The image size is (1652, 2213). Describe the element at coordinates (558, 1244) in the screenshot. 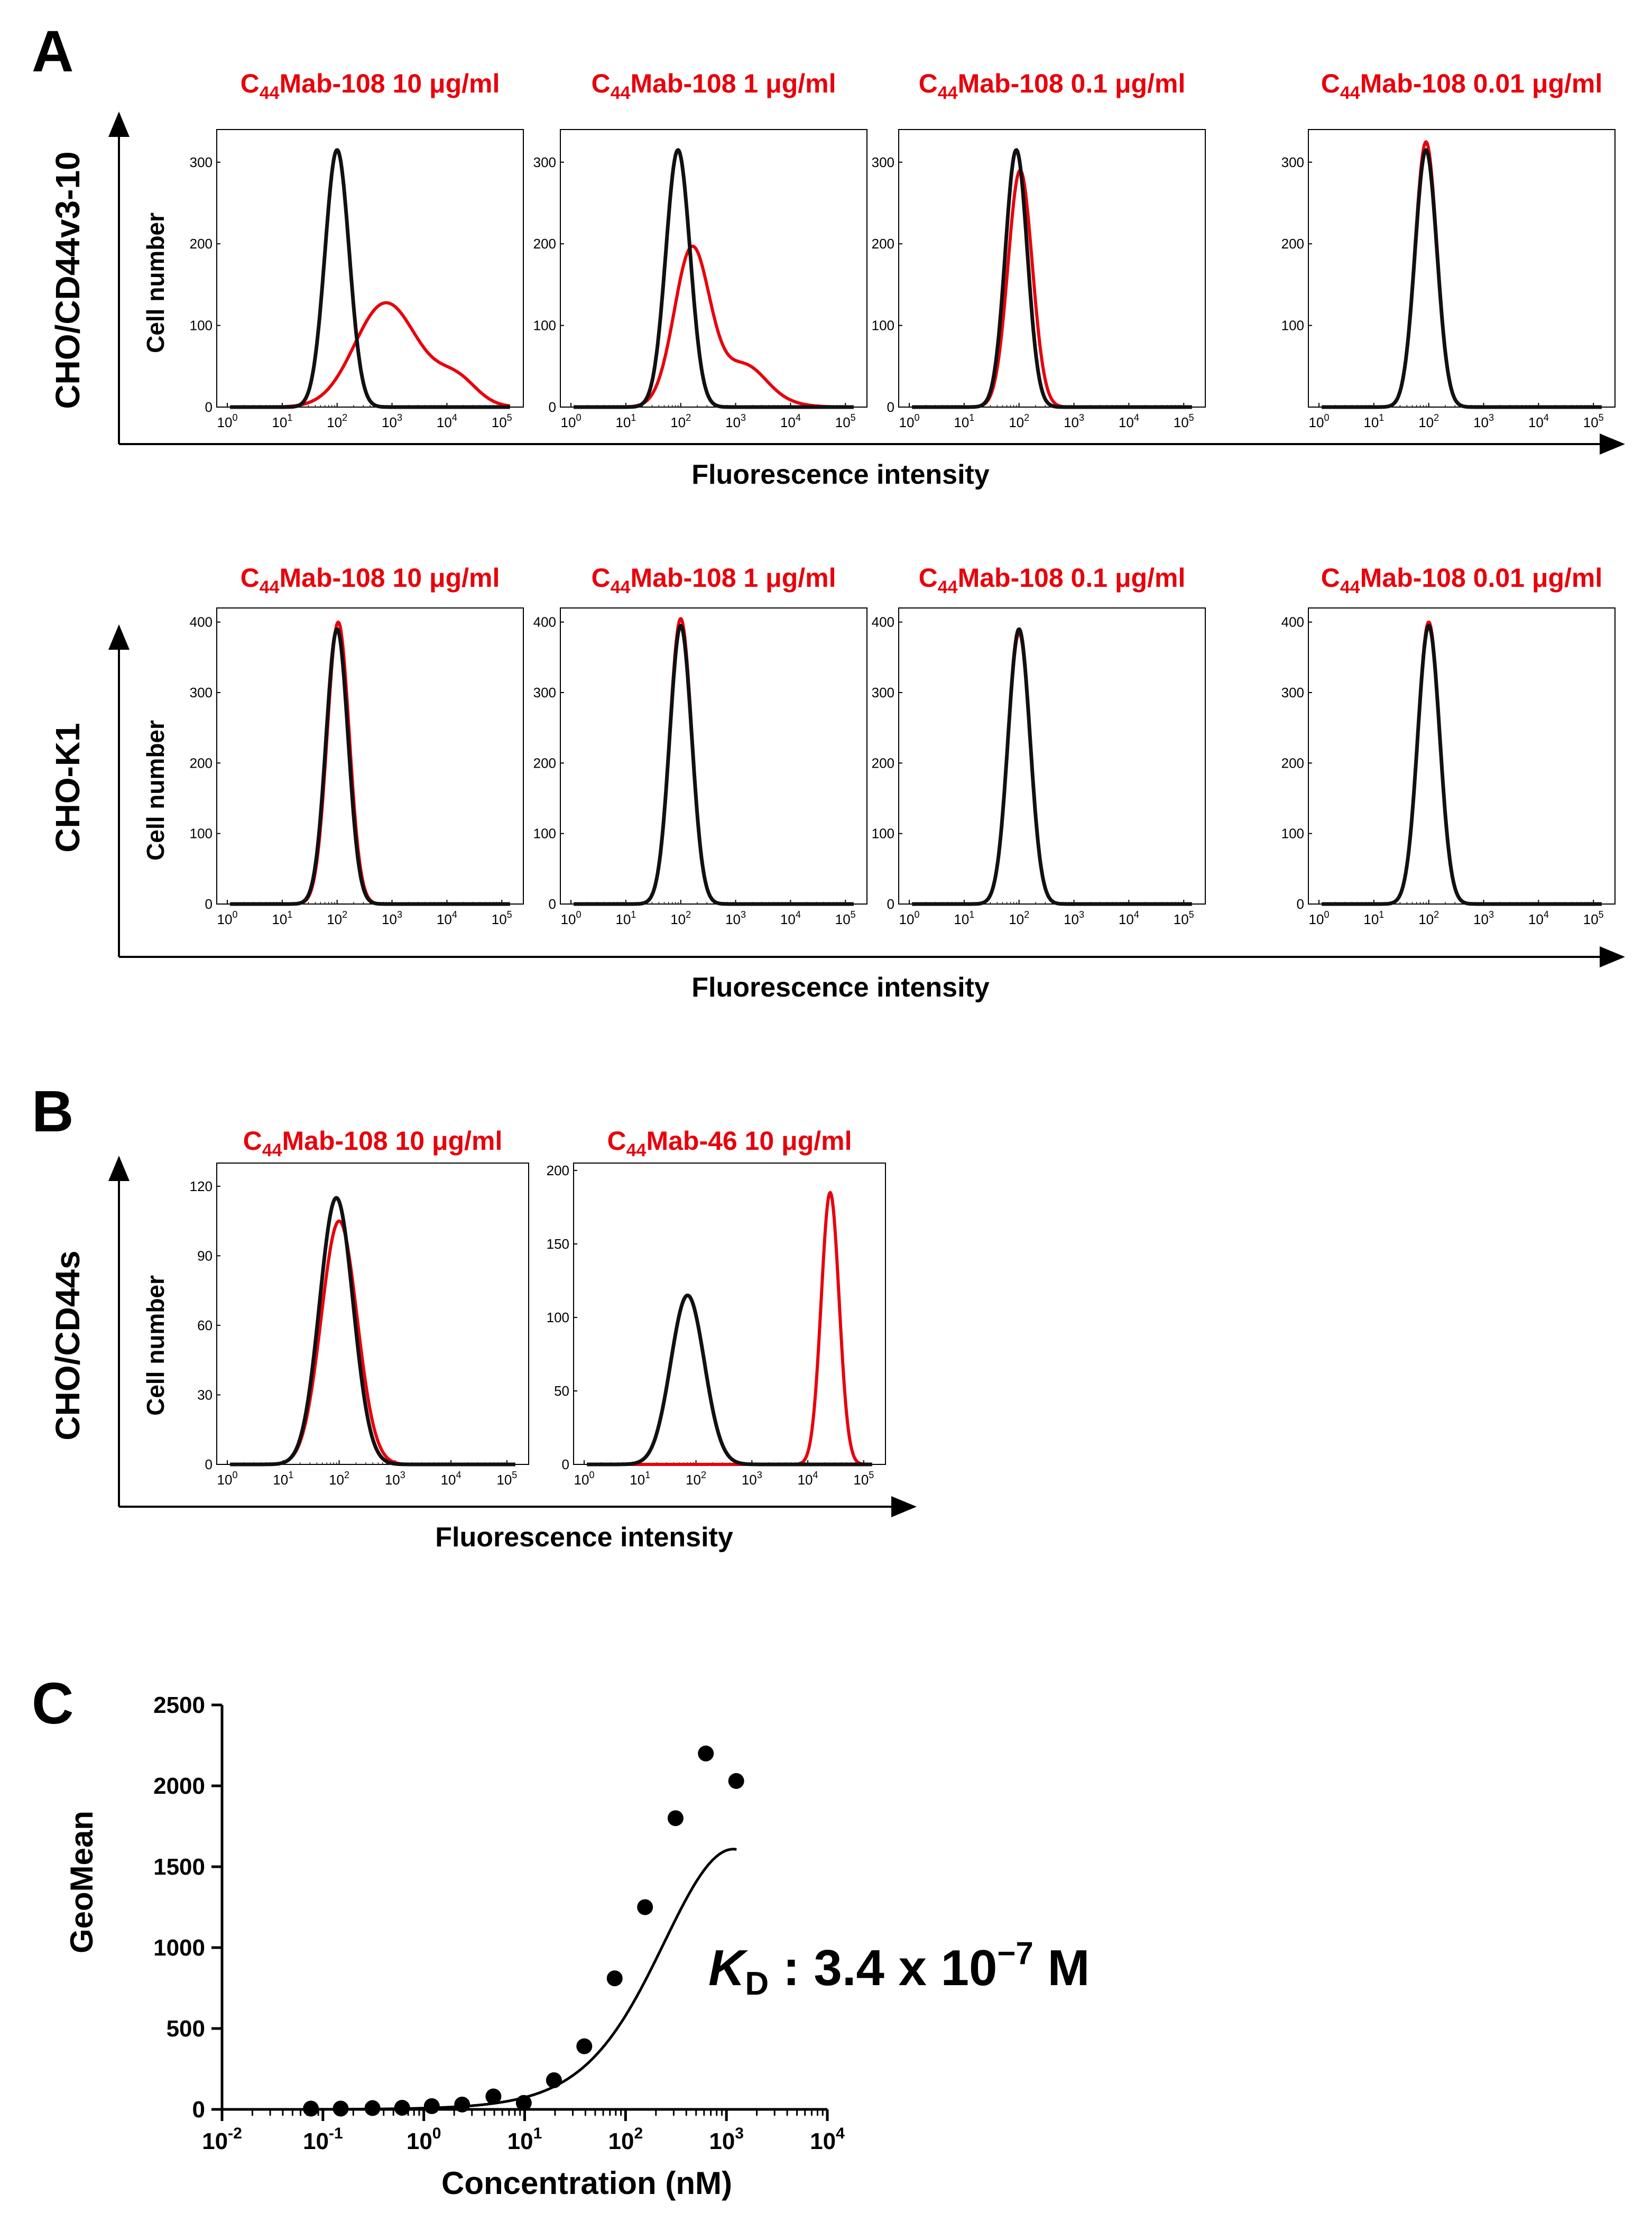

I see `y-tick-label: 150` at that location.